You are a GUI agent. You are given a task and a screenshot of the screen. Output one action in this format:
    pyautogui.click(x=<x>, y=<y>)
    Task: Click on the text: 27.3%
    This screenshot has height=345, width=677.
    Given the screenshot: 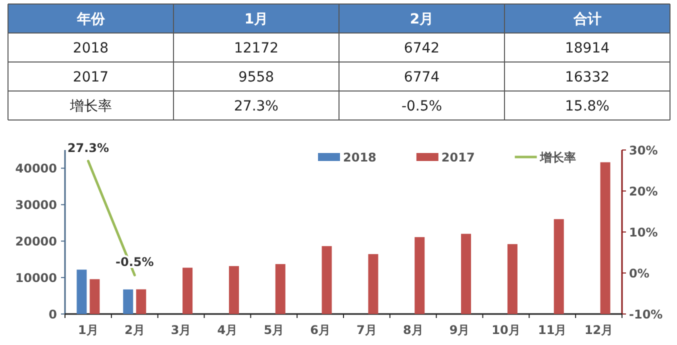 What is the action you would take?
    pyautogui.click(x=256, y=106)
    